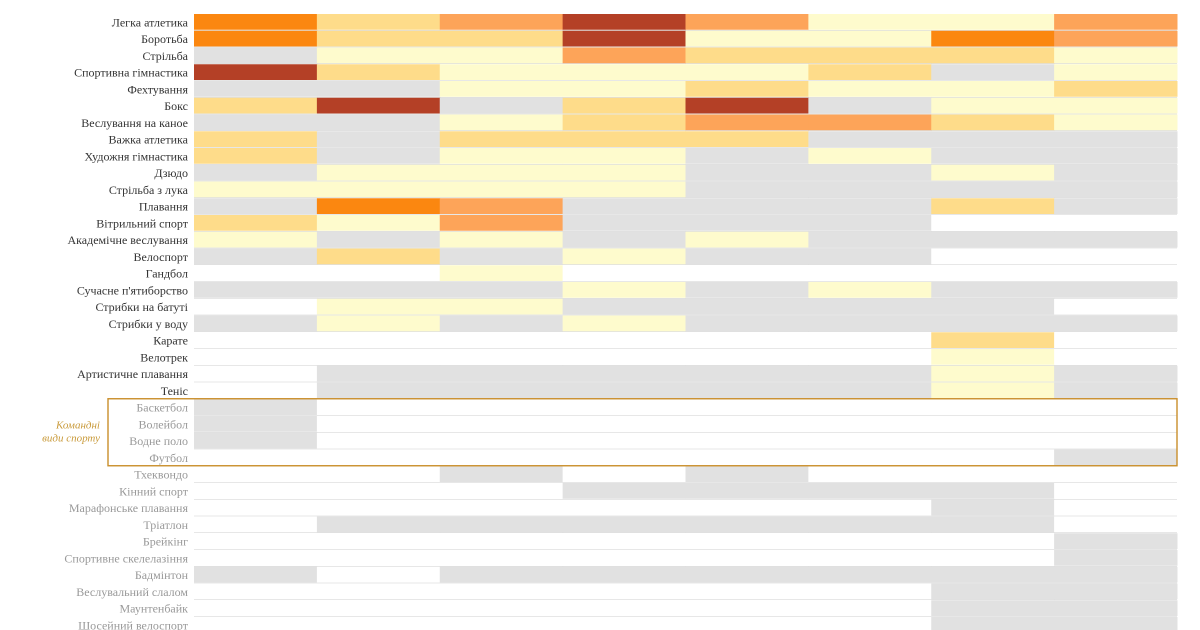  Describe the element at coordinates (126, 558) in the screenshot. I see `row-label: Спортивне скелелазіння` at that location.